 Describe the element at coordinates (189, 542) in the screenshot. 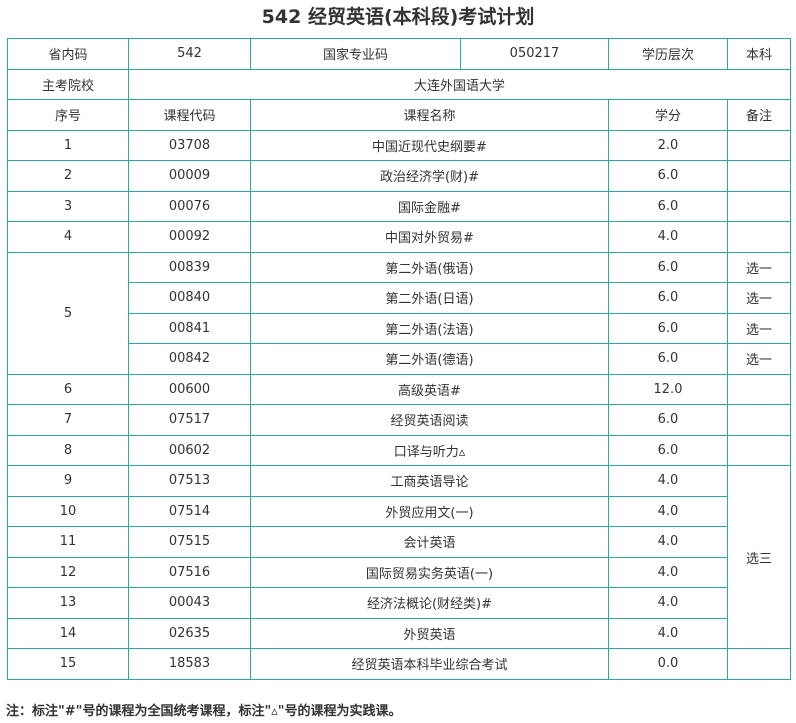

I see `code-cell: 07515` at that location.